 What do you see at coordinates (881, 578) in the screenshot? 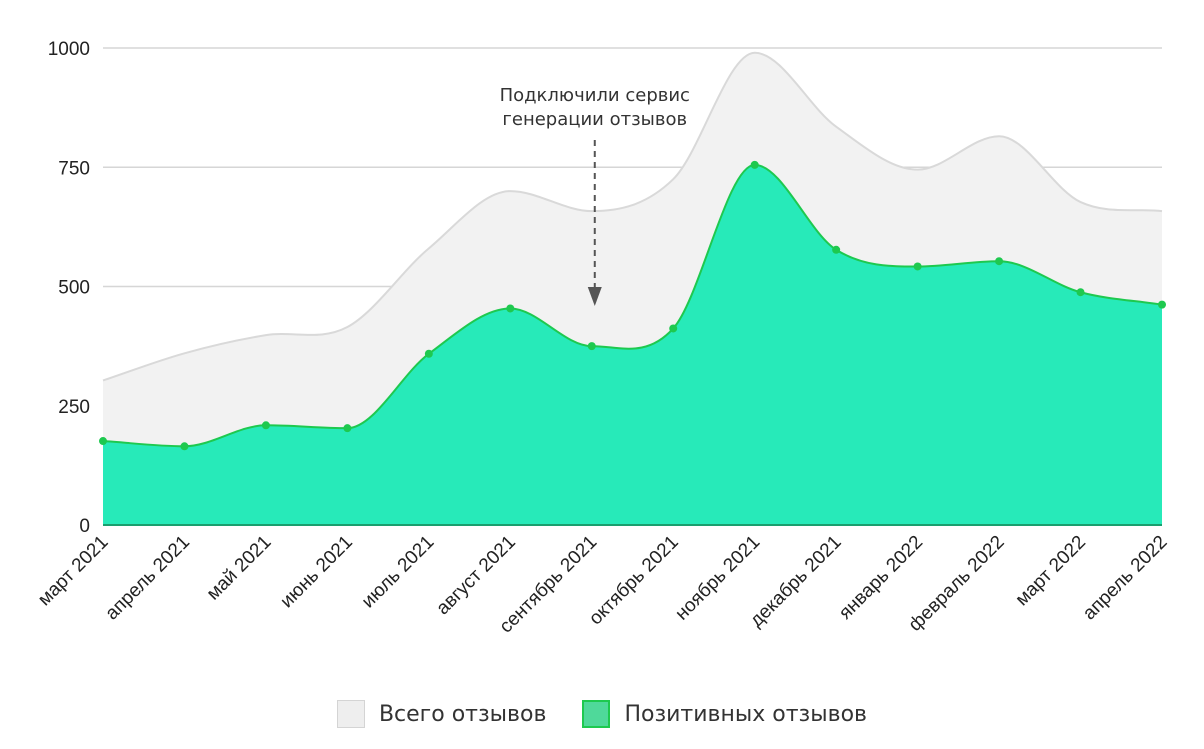
I see `x-tick-label: январь 2022` at bounding box center [881, 578].